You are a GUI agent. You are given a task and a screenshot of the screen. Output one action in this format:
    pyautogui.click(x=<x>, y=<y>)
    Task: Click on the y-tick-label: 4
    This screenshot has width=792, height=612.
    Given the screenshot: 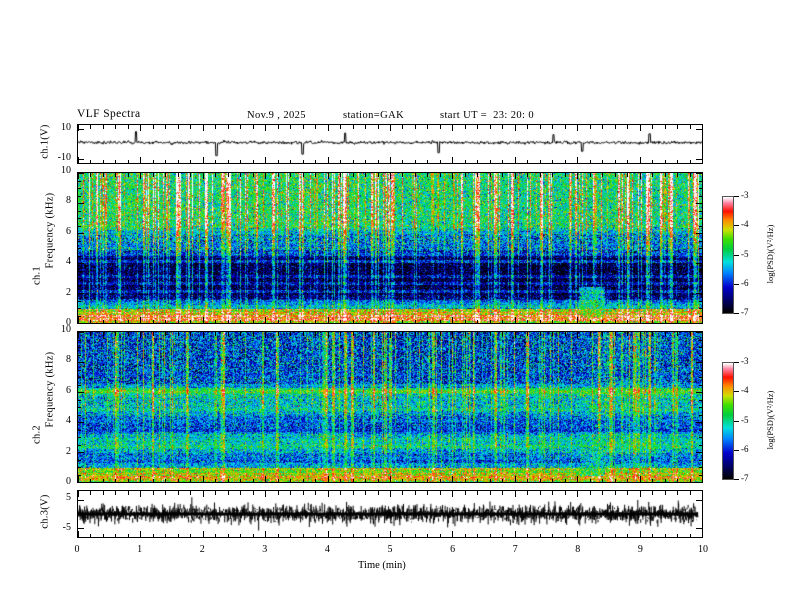 What is the action you would take?
    pyautogui.click(x=68, y=421)
    